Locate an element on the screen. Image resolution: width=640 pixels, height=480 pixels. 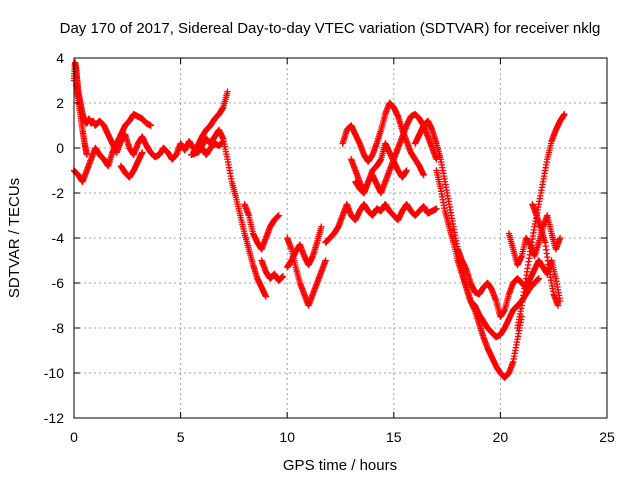
y-tick-label: -4 is located at coordinates (58, 238).